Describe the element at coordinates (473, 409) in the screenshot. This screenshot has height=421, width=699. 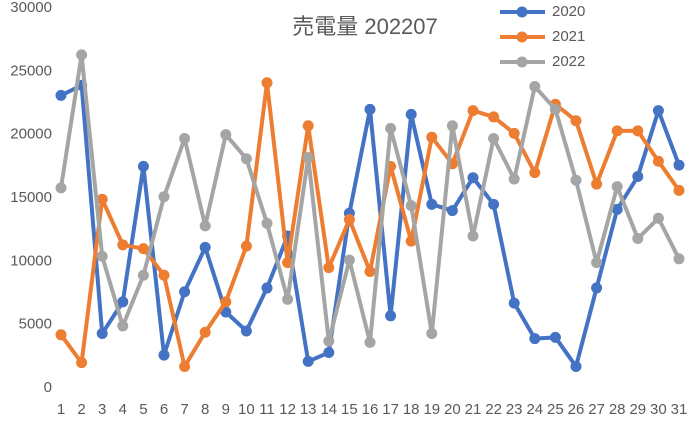
I see `x-tick-label: 21` at that location.